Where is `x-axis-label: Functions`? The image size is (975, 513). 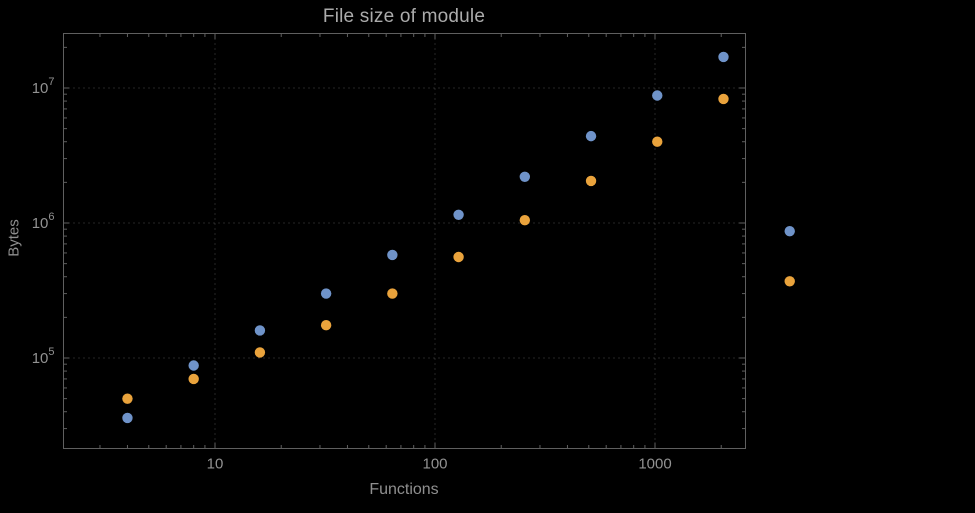
x-axis-label: Functions is located at coordinates (404, 489).